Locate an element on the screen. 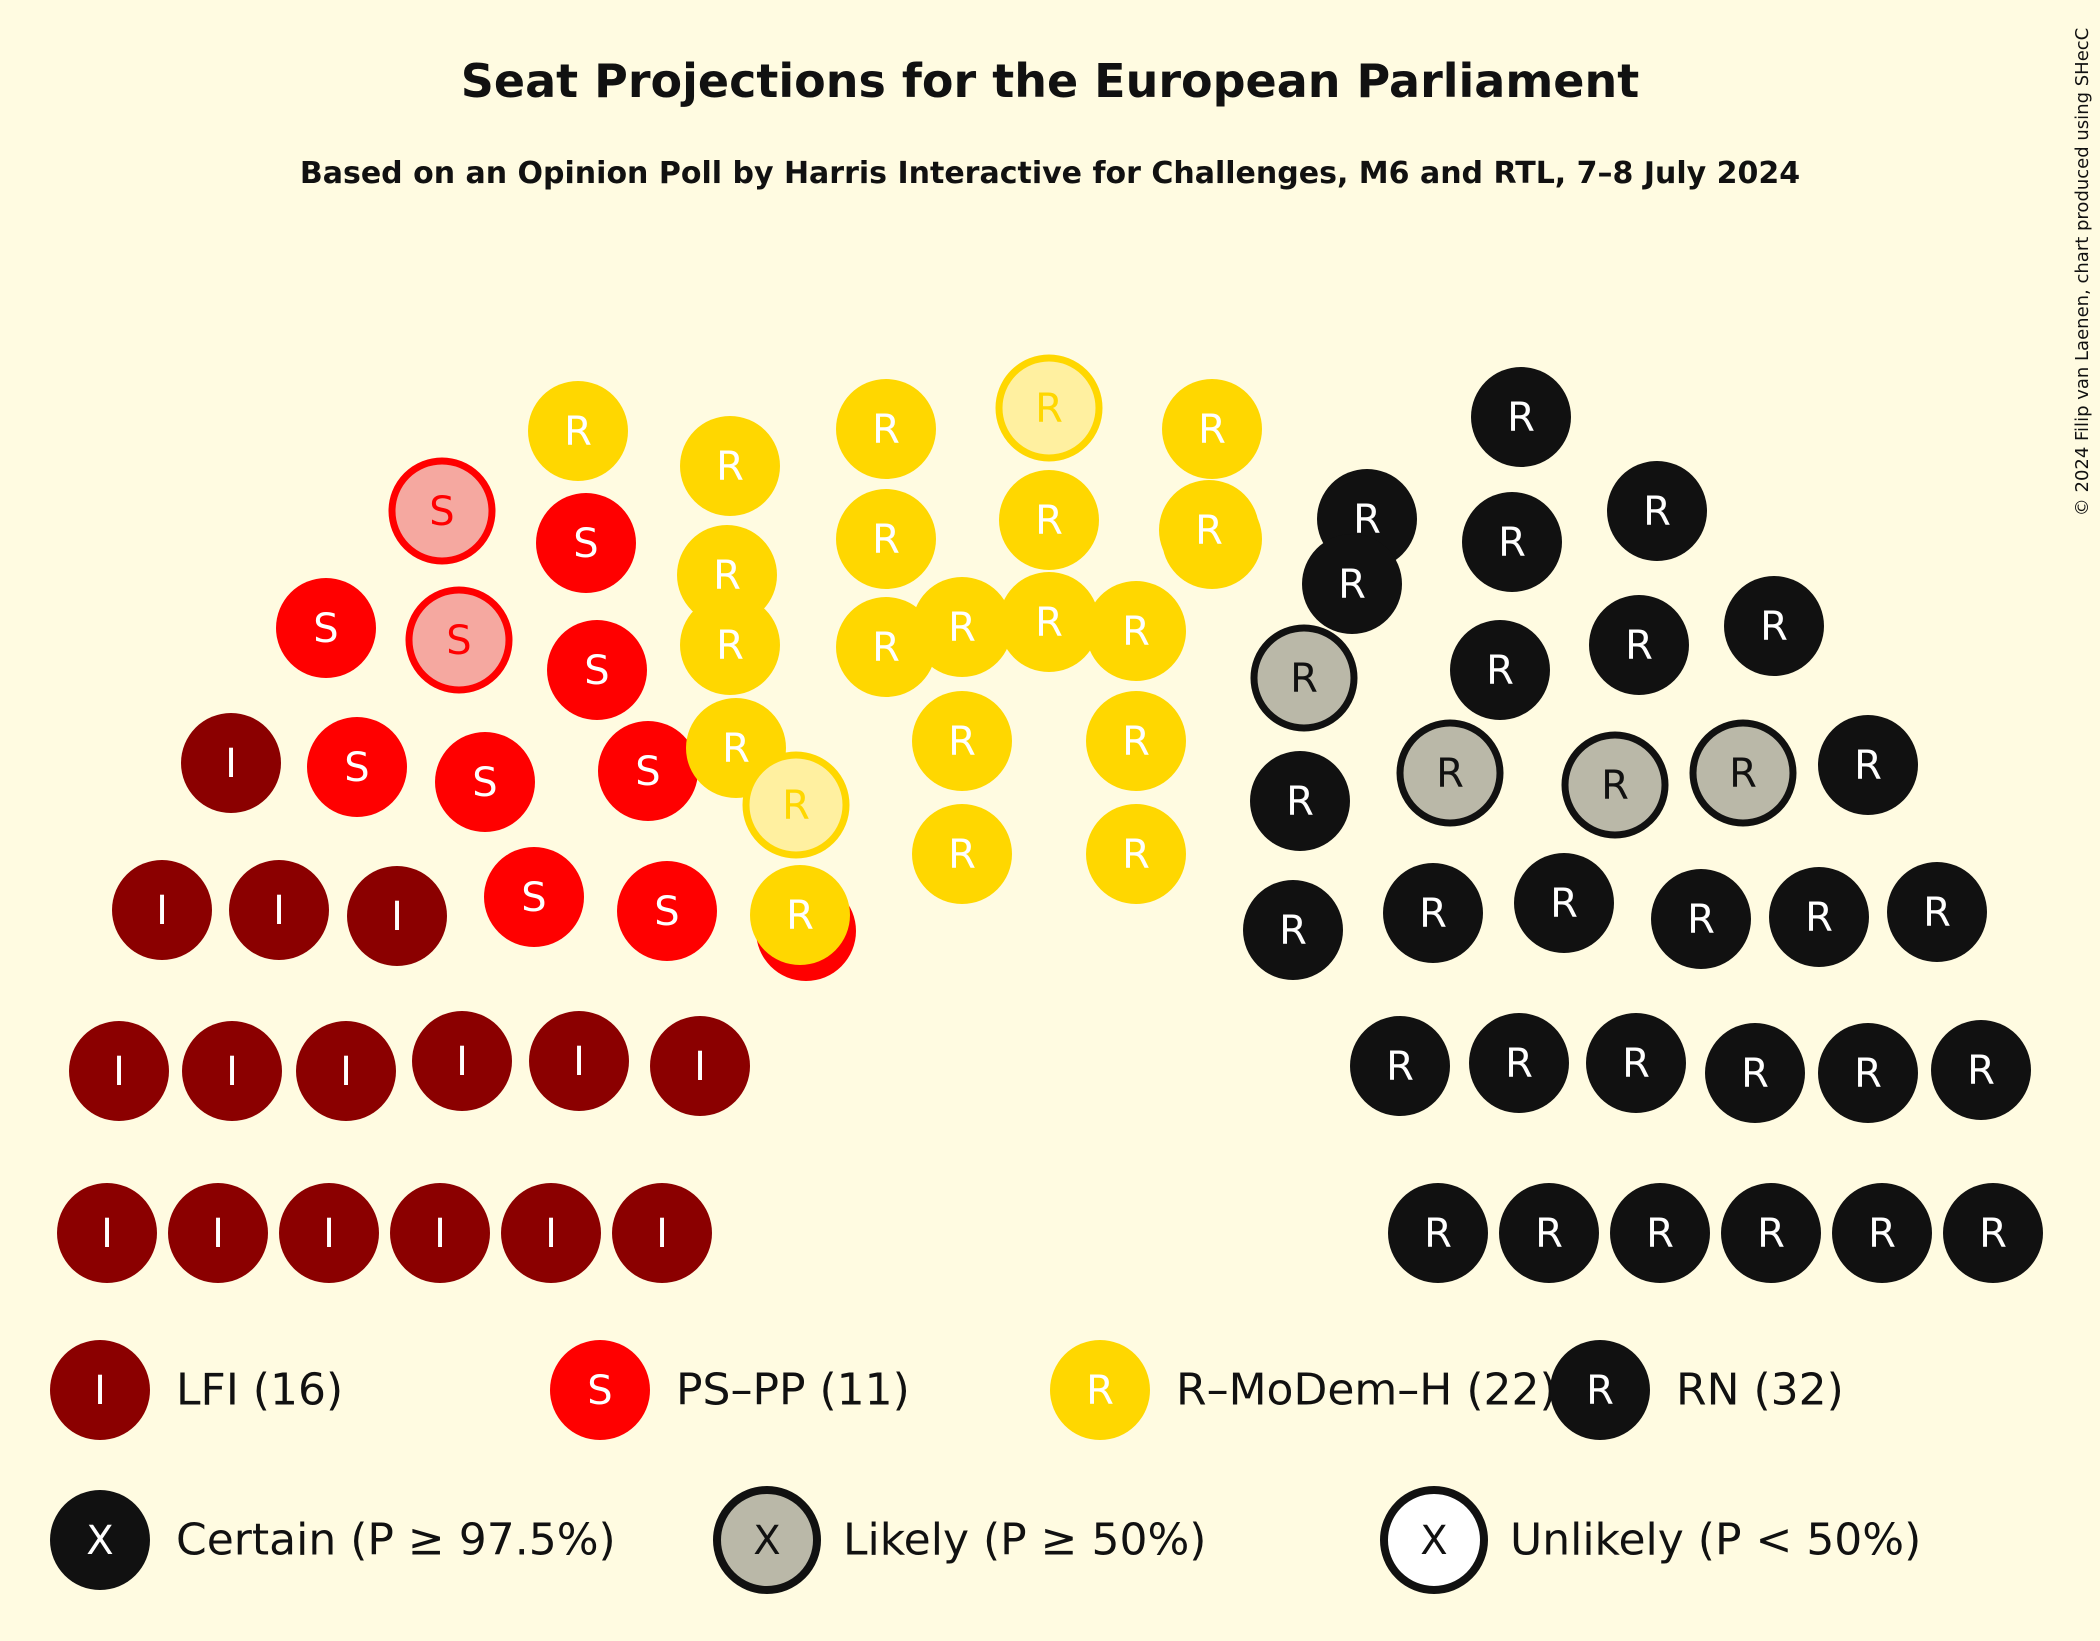 The image size is (2100, 1641). seat-r-modem-h-8-letter: R is located at coordinates (1049, 521).